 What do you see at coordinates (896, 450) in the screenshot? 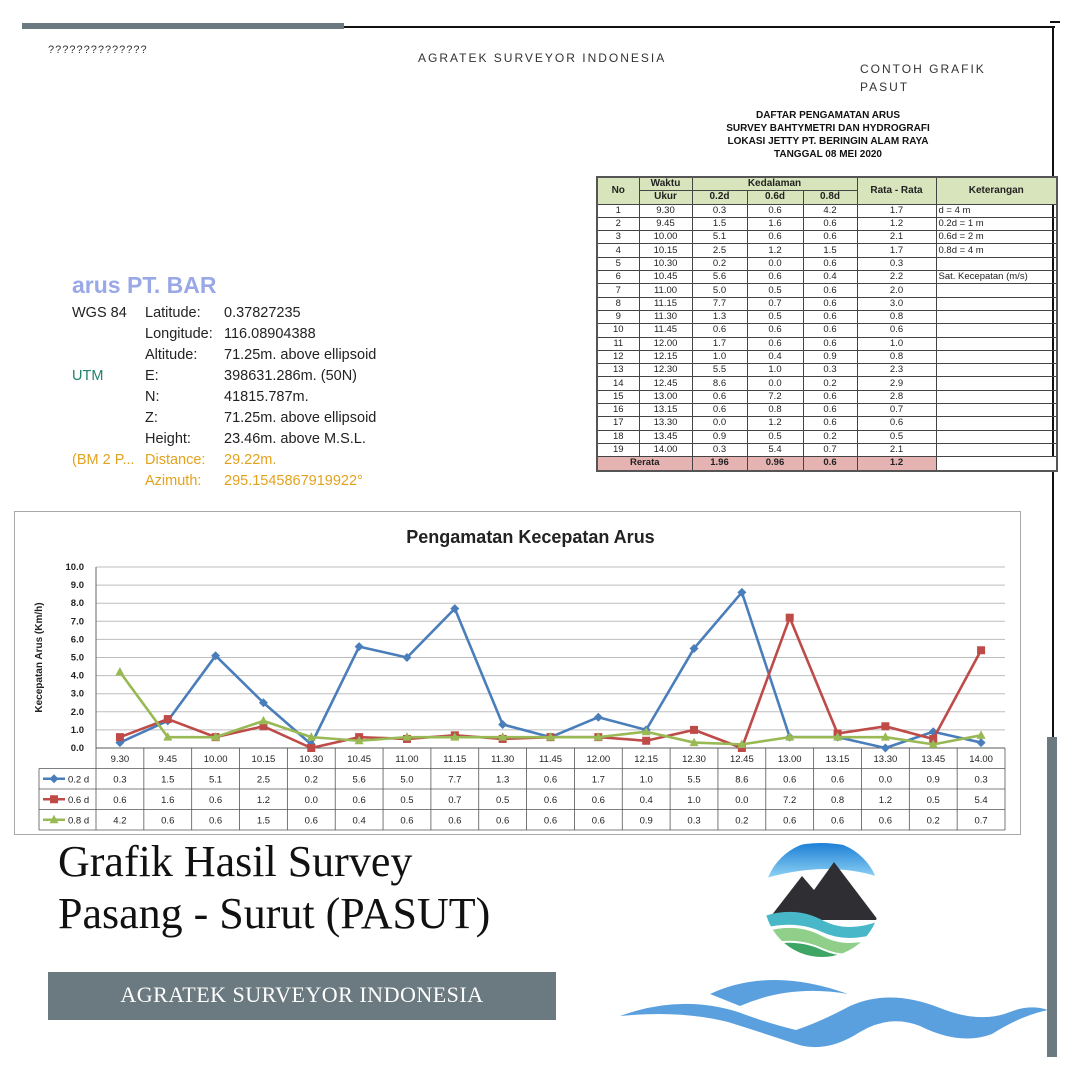
I see `cell-rata: 2.1` at bounding box center [896, 450].